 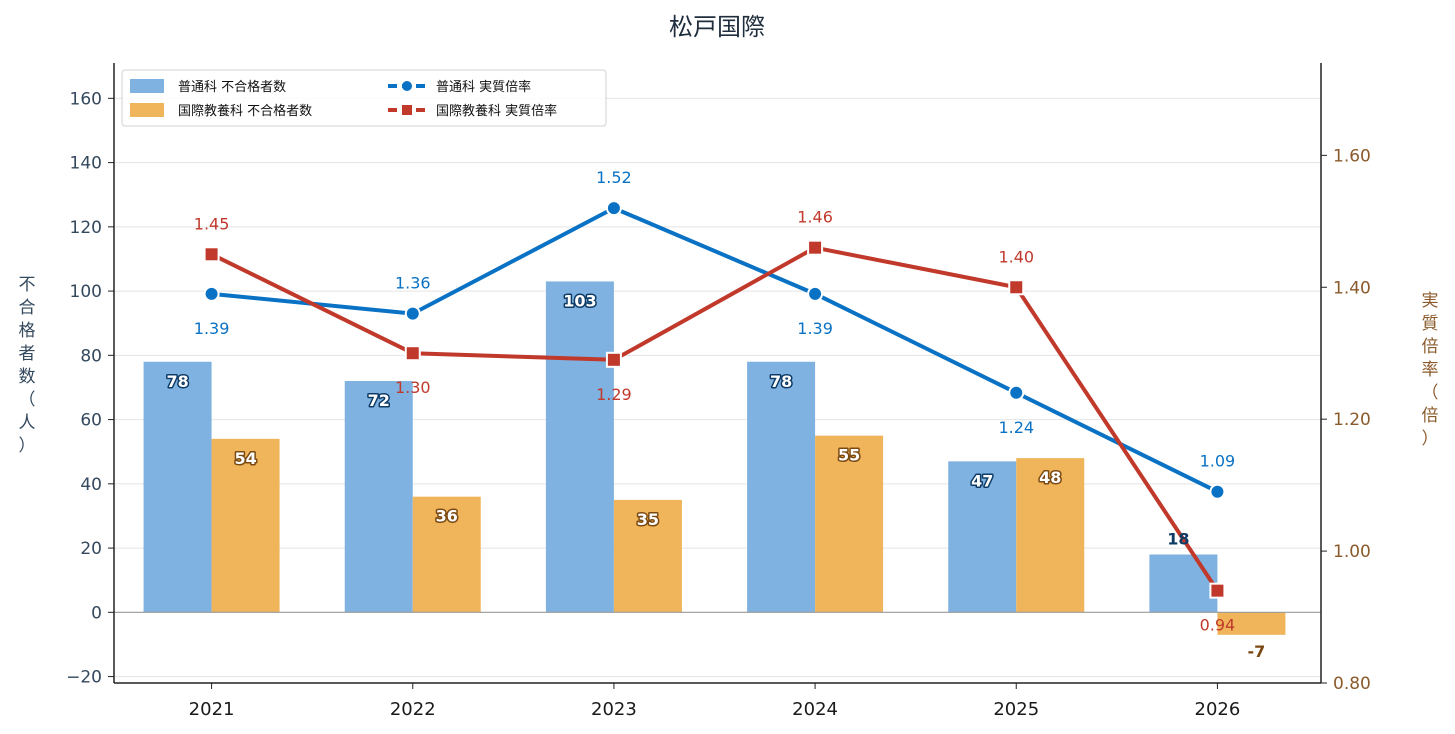 What do you see at coordinates (614, 709) in the screenshot?
I see `x-tick-label: 2023` at bounding box center [614, 709].